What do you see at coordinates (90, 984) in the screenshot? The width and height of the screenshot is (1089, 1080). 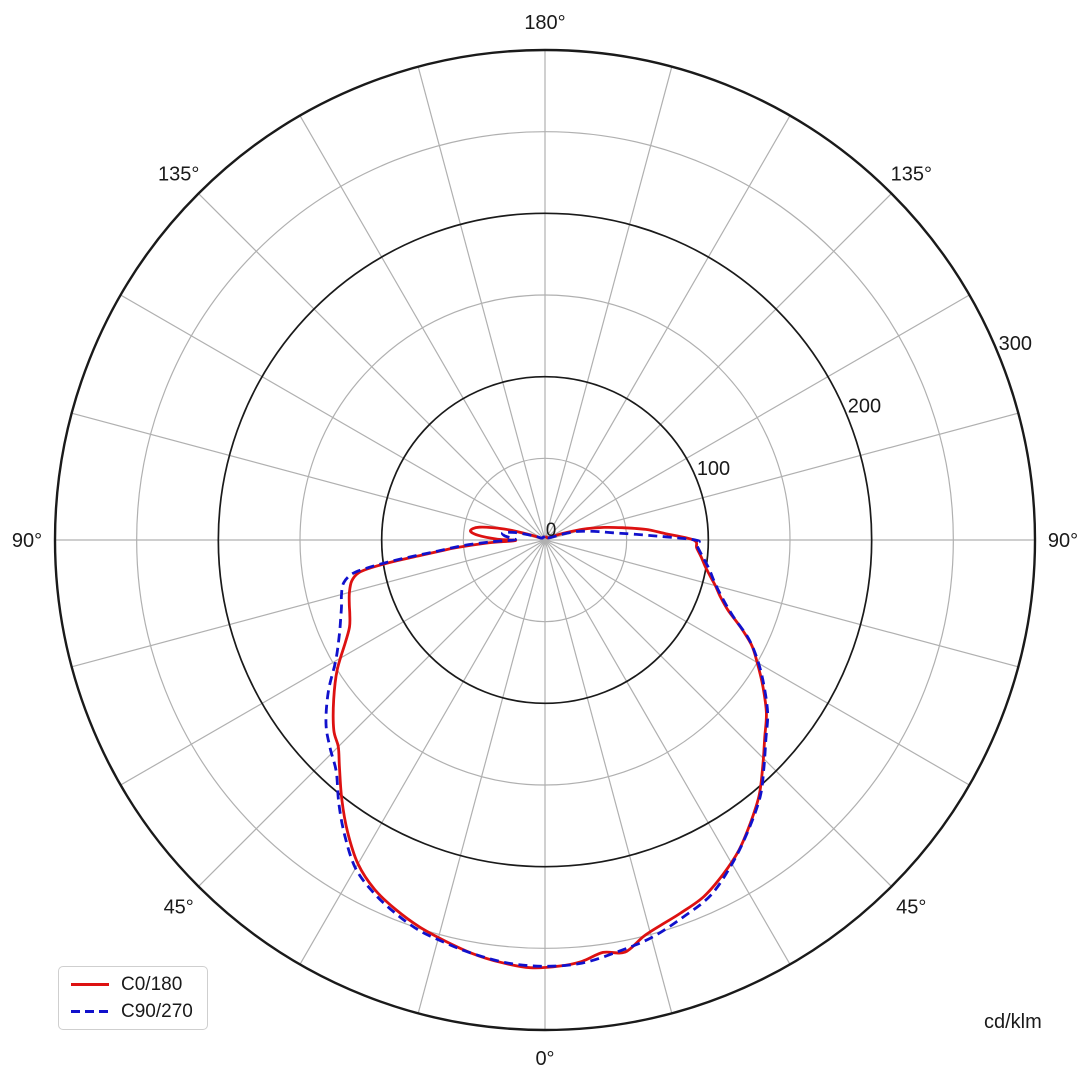 I see `legend-swatch-solid-red` at bounding box center [90, 984].